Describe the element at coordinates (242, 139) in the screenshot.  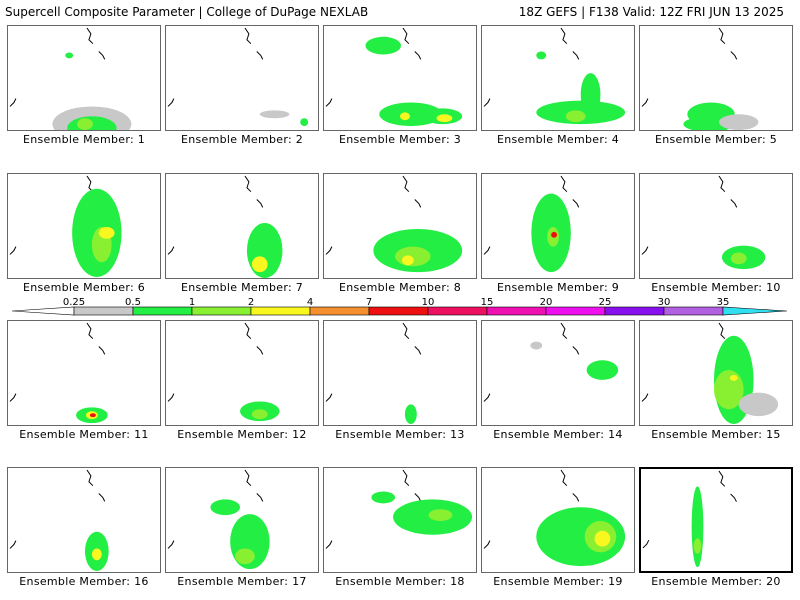
I see `ensemble-member-label: Ensemble Member: 2` at that location.